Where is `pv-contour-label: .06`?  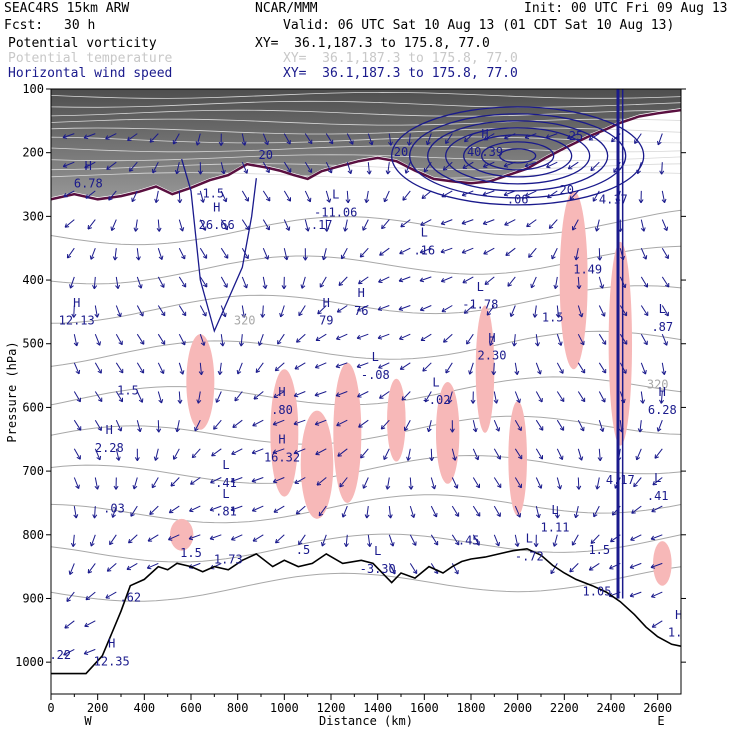 pv-contour-label: .06 is located at coordinates (518, 200).